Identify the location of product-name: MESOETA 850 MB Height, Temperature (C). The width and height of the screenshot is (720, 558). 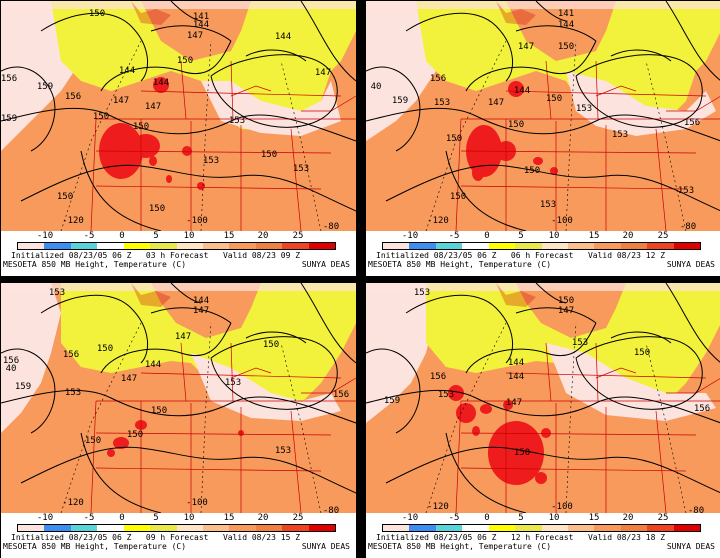
(95, 264).